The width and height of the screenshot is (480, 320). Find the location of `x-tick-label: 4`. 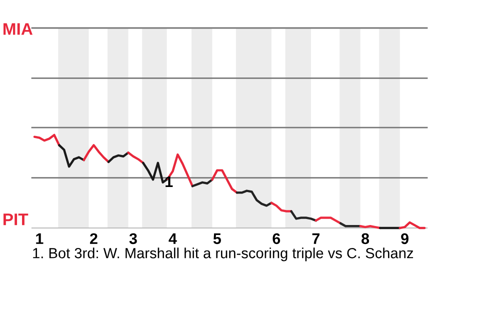

x-tick-label: 4 is located at coordinates (172, 238).